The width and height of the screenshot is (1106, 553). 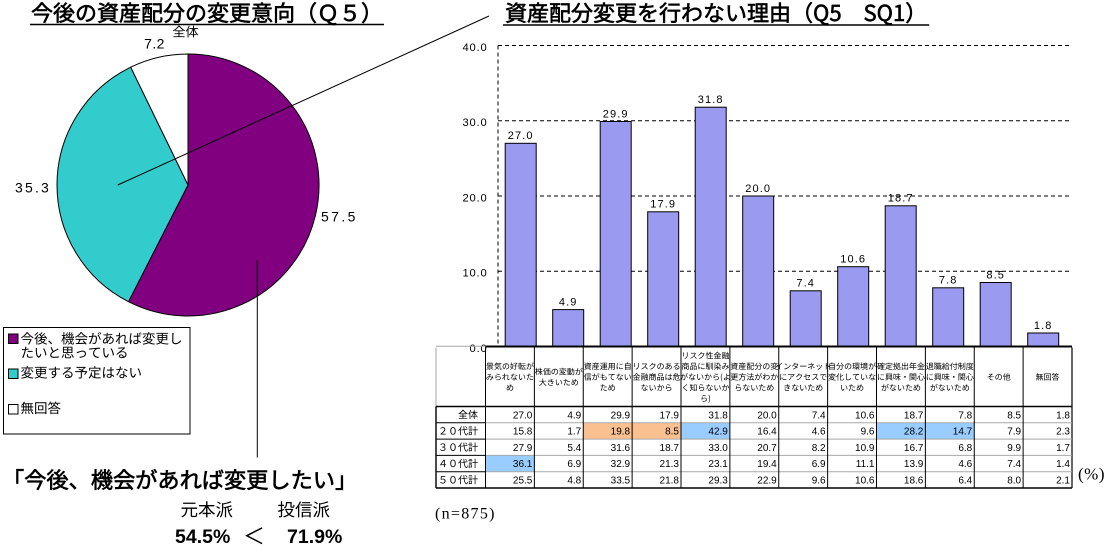 What do you see at coordinates (1014, 432) in the screenshot?
I see `svg-text: 7.9` at bounding box center [1014, 432].